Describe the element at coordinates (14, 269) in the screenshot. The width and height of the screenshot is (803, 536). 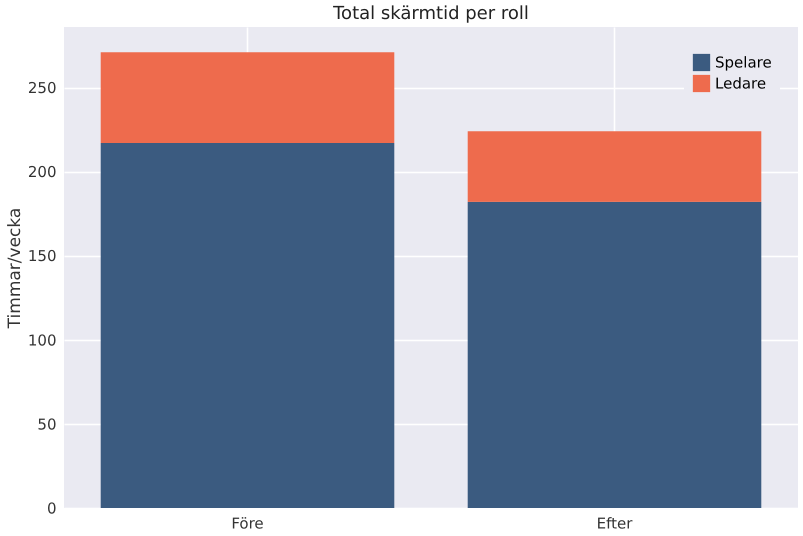
I see `y-axis-title: Timmar/vecka` at that location.